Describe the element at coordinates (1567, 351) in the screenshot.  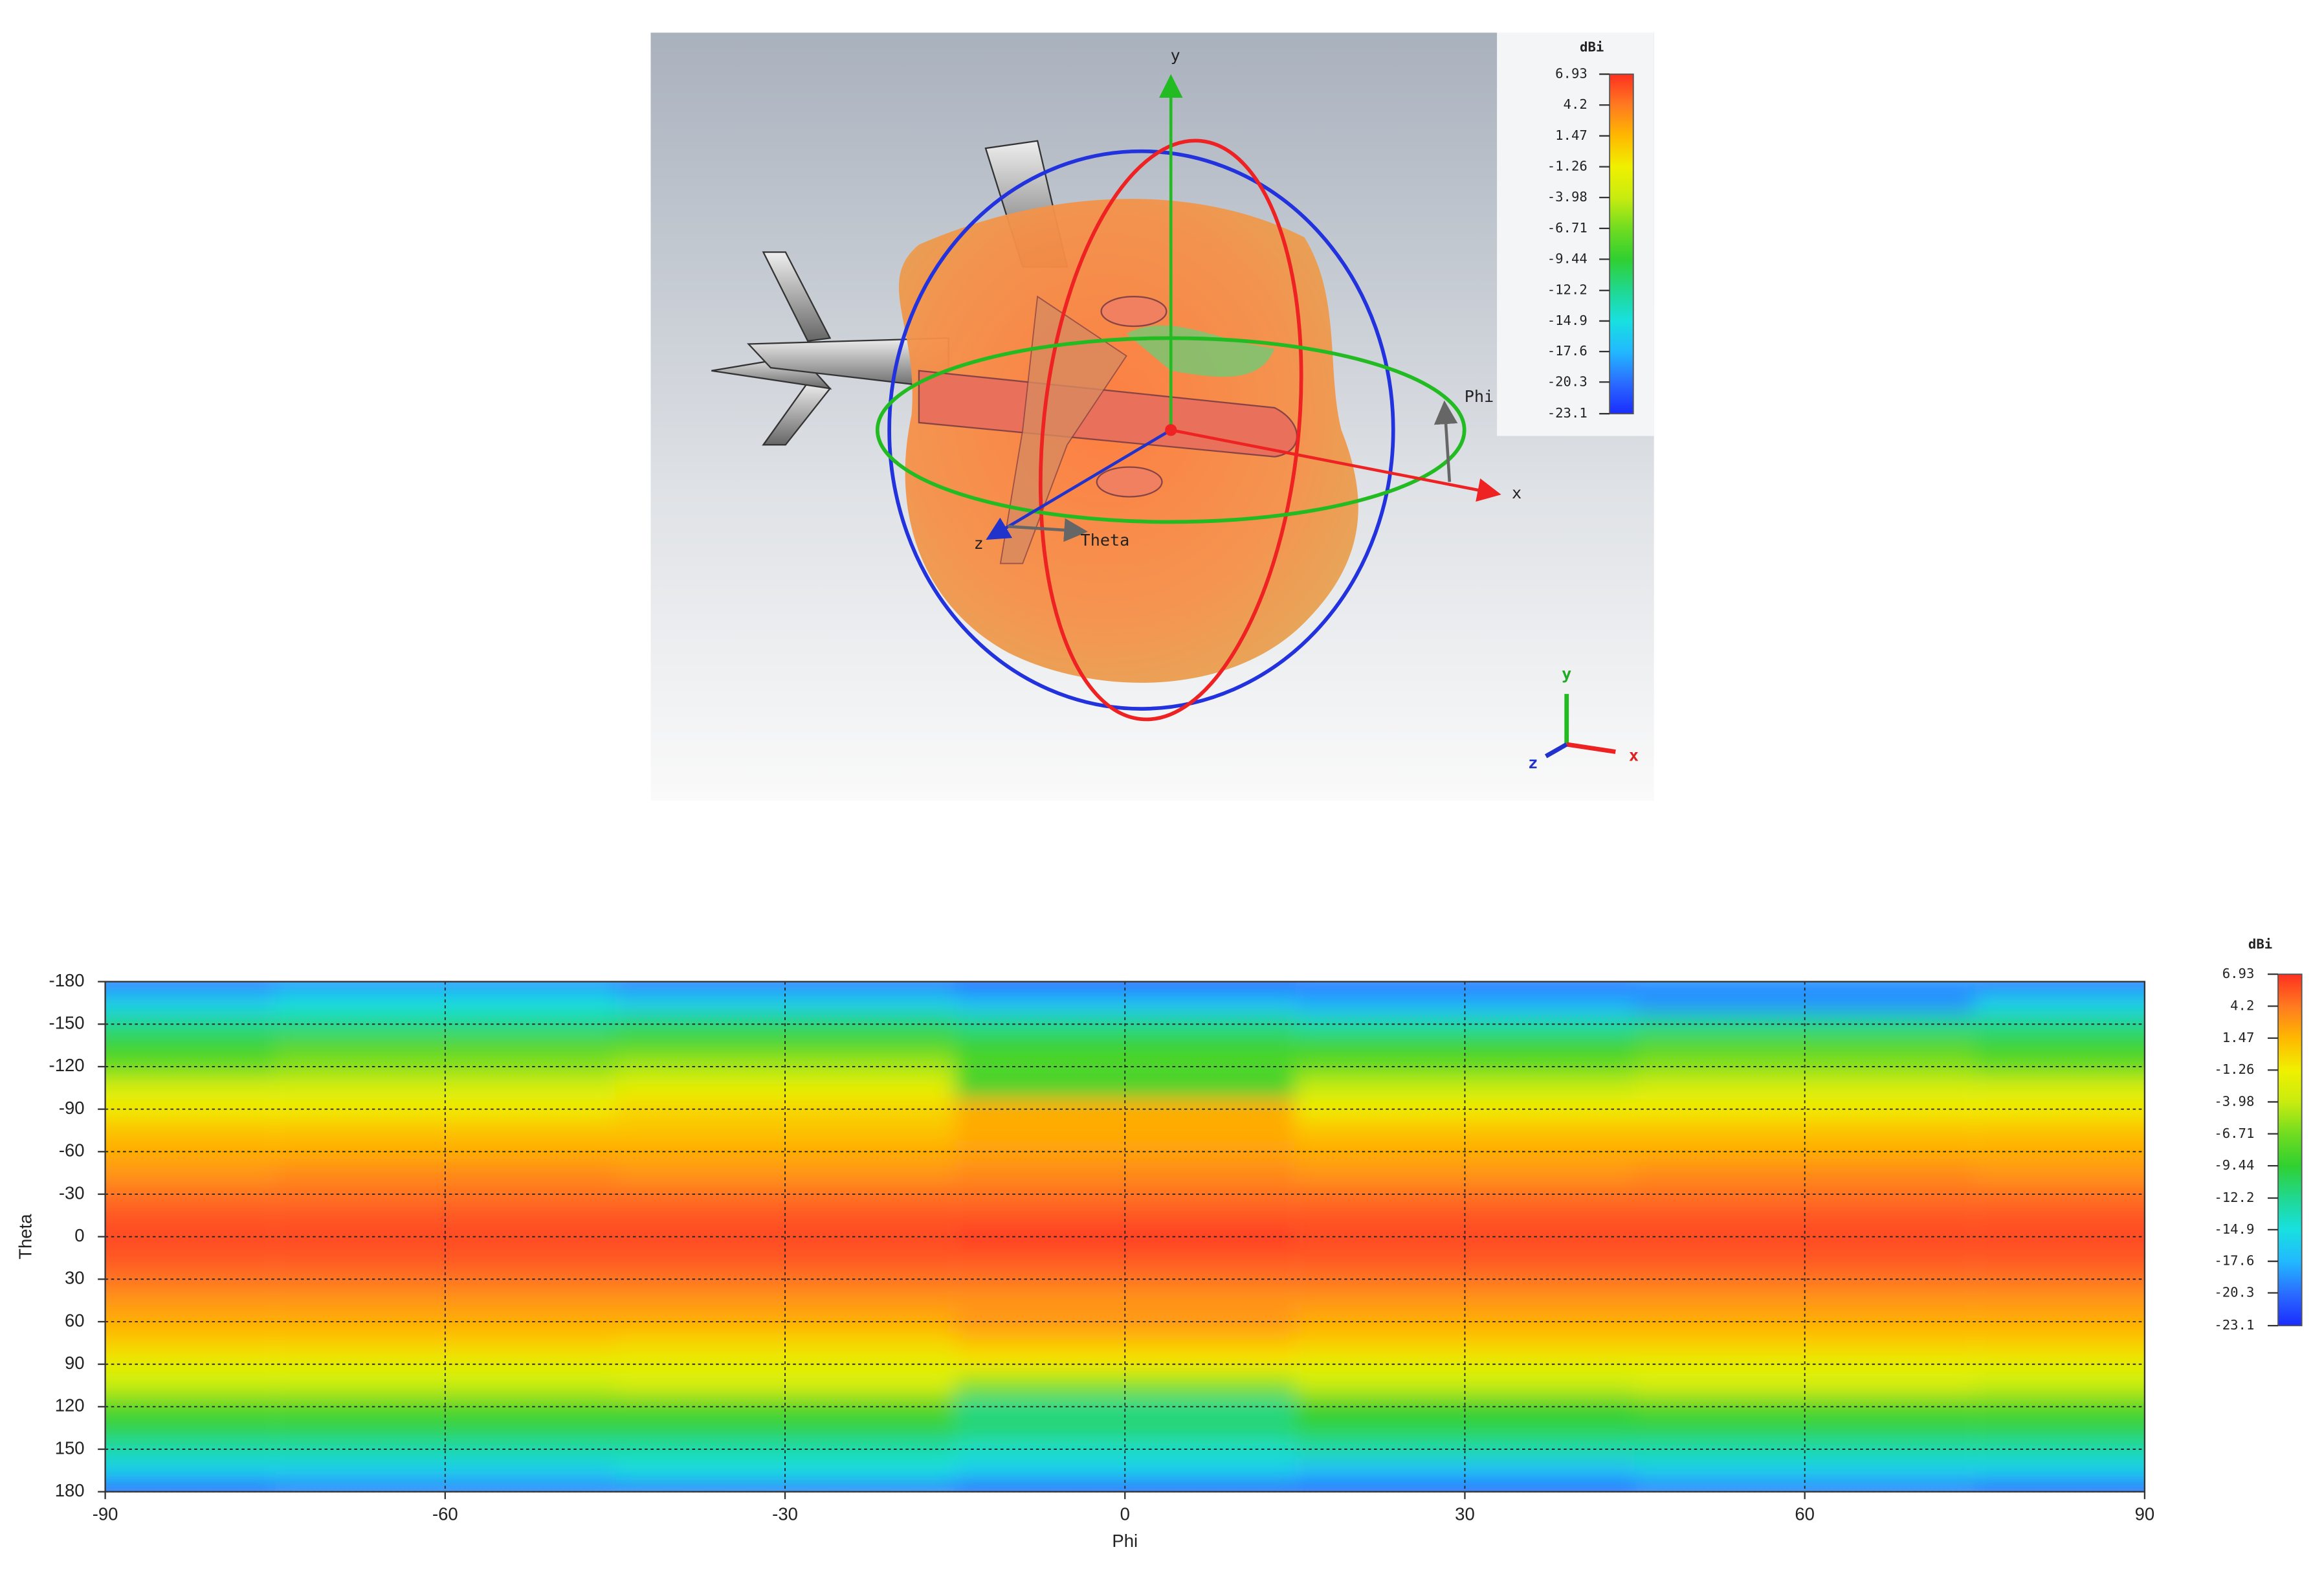
I see `colorbar-tick-label: -17.6` at that location.